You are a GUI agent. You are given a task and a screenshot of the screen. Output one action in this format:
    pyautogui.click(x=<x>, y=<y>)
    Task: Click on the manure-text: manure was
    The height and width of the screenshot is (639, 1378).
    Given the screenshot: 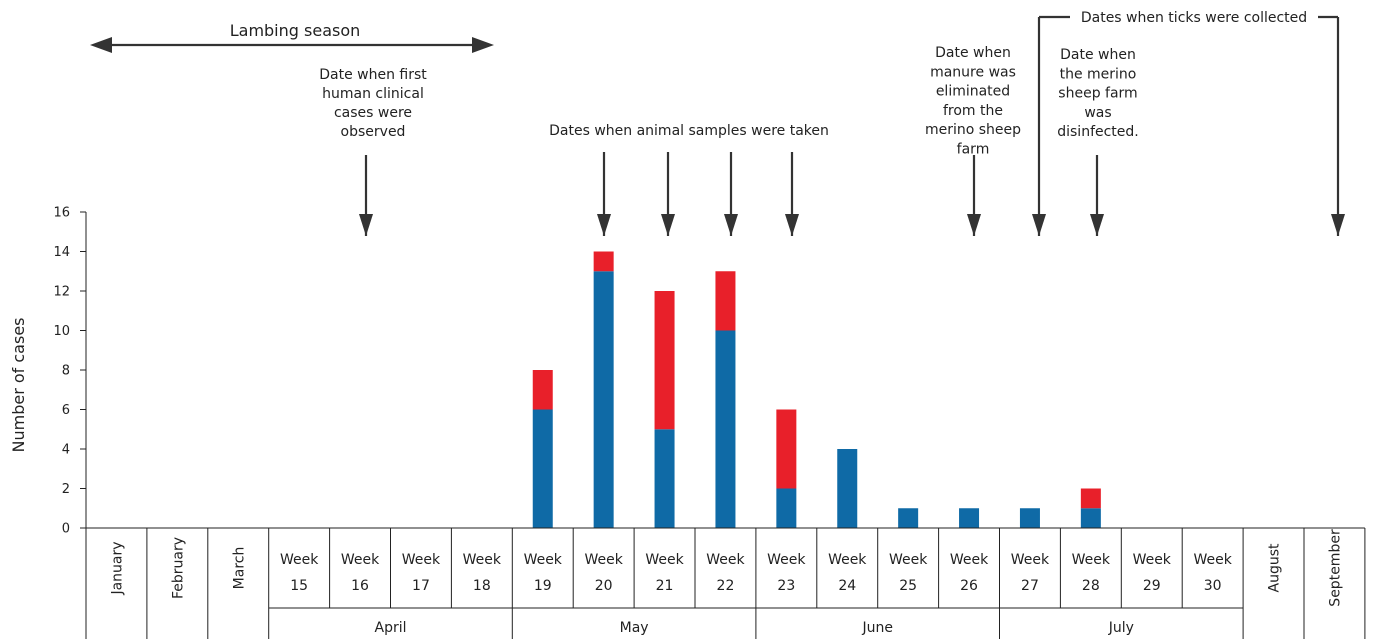 What is the action you would take?
    pyautogui.click(x=973, y=72)
    